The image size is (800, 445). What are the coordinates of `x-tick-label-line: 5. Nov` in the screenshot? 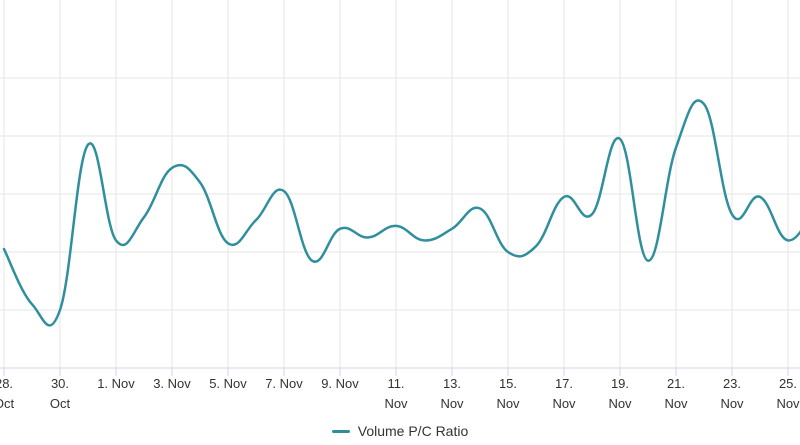 It's located at (228, 383).